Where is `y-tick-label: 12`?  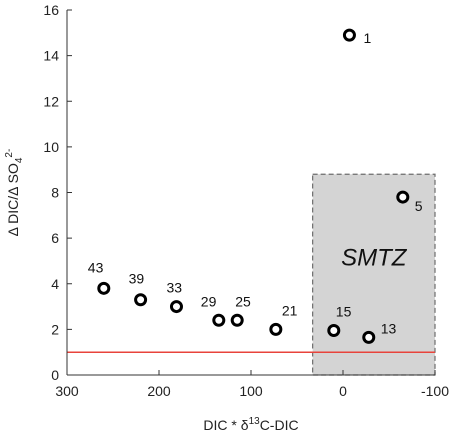
y-tick-label: 12 is located at coordinates (51, 101).